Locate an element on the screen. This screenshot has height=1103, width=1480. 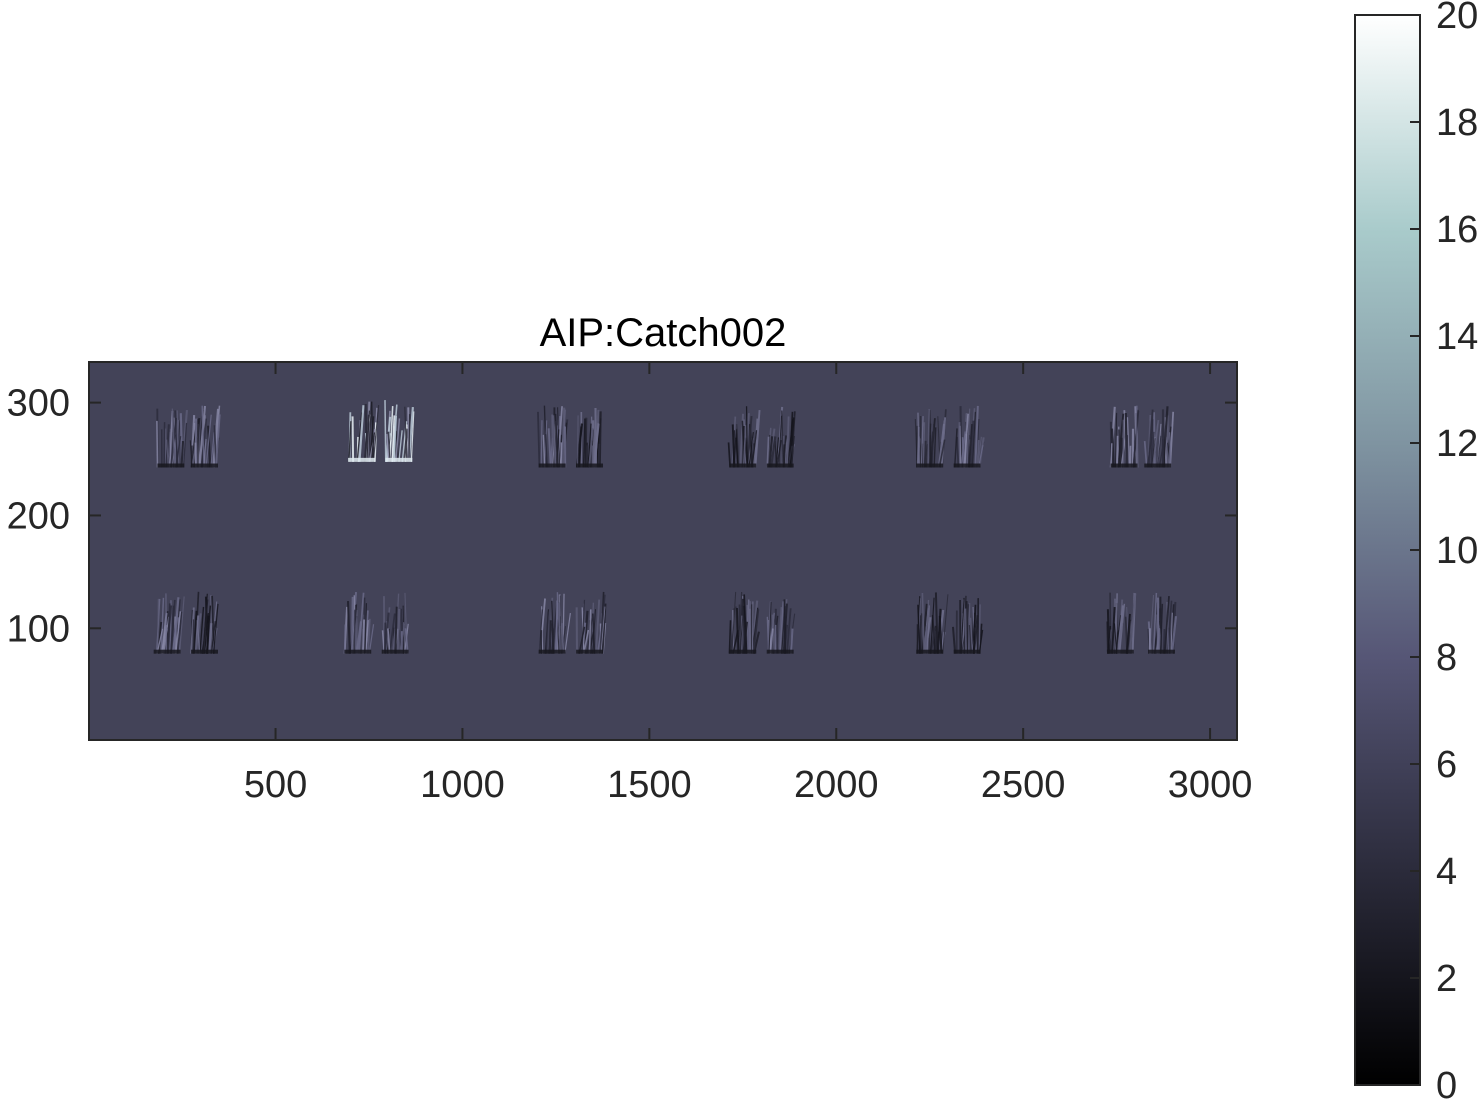
colorbar-tick-label: 12 is located at coordinates (1457, 444).